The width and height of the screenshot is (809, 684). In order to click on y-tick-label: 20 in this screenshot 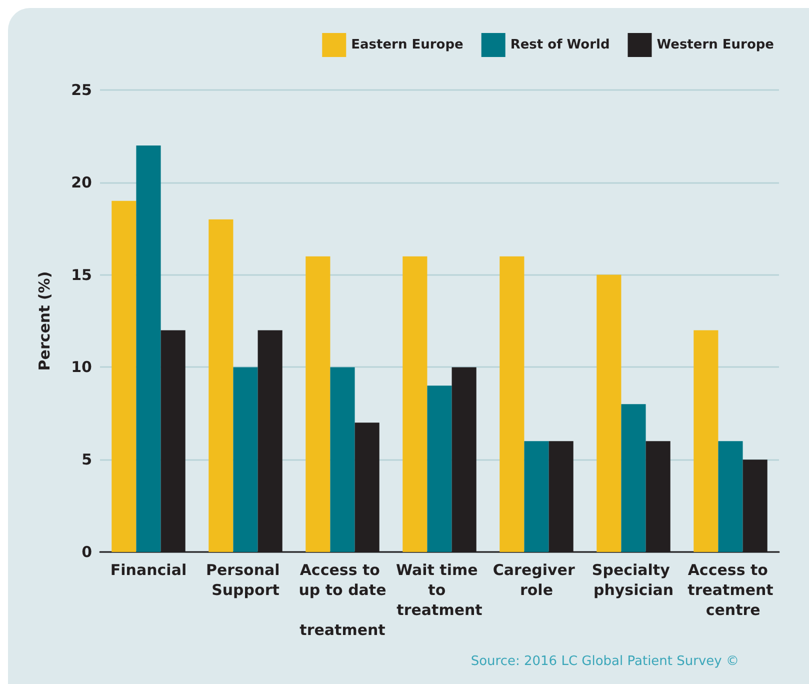, I will do `click(81, 182)`.